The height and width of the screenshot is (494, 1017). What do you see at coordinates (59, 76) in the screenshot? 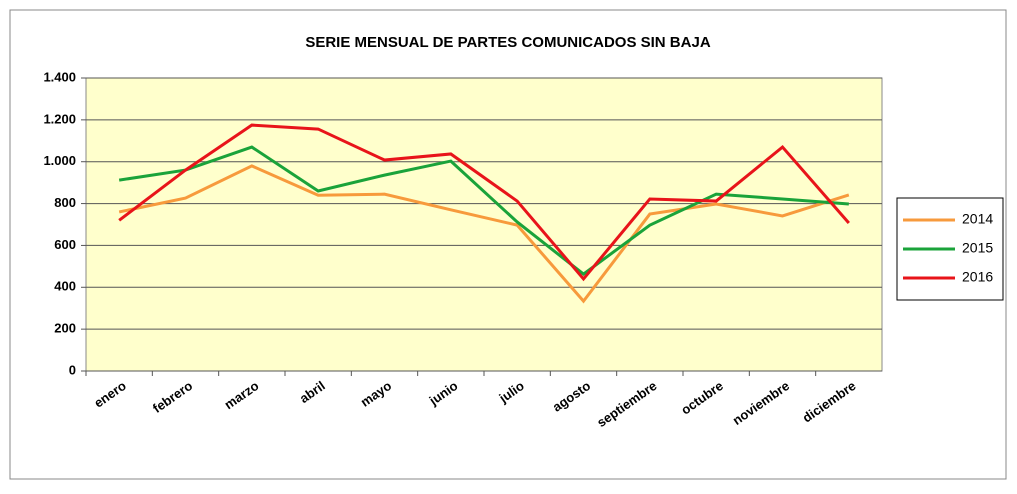
I see `y-tick-label: 1.400` at bounding box center [59, 76].